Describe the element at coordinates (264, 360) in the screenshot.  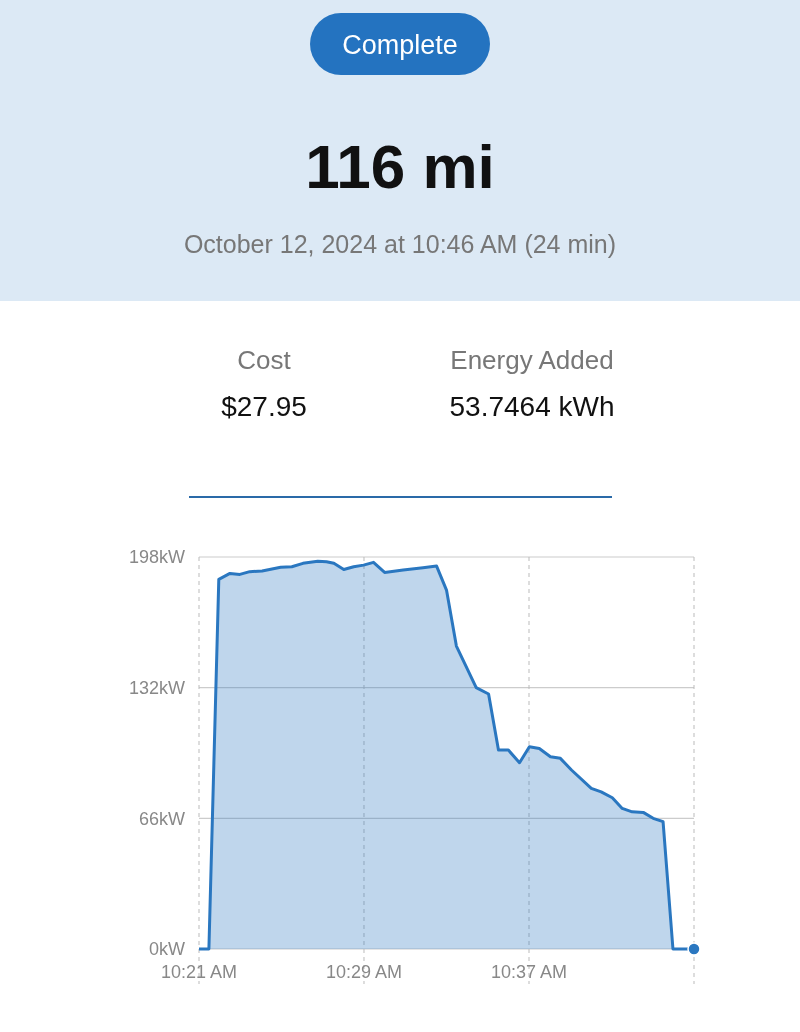
I see `text: Cost` at that location.